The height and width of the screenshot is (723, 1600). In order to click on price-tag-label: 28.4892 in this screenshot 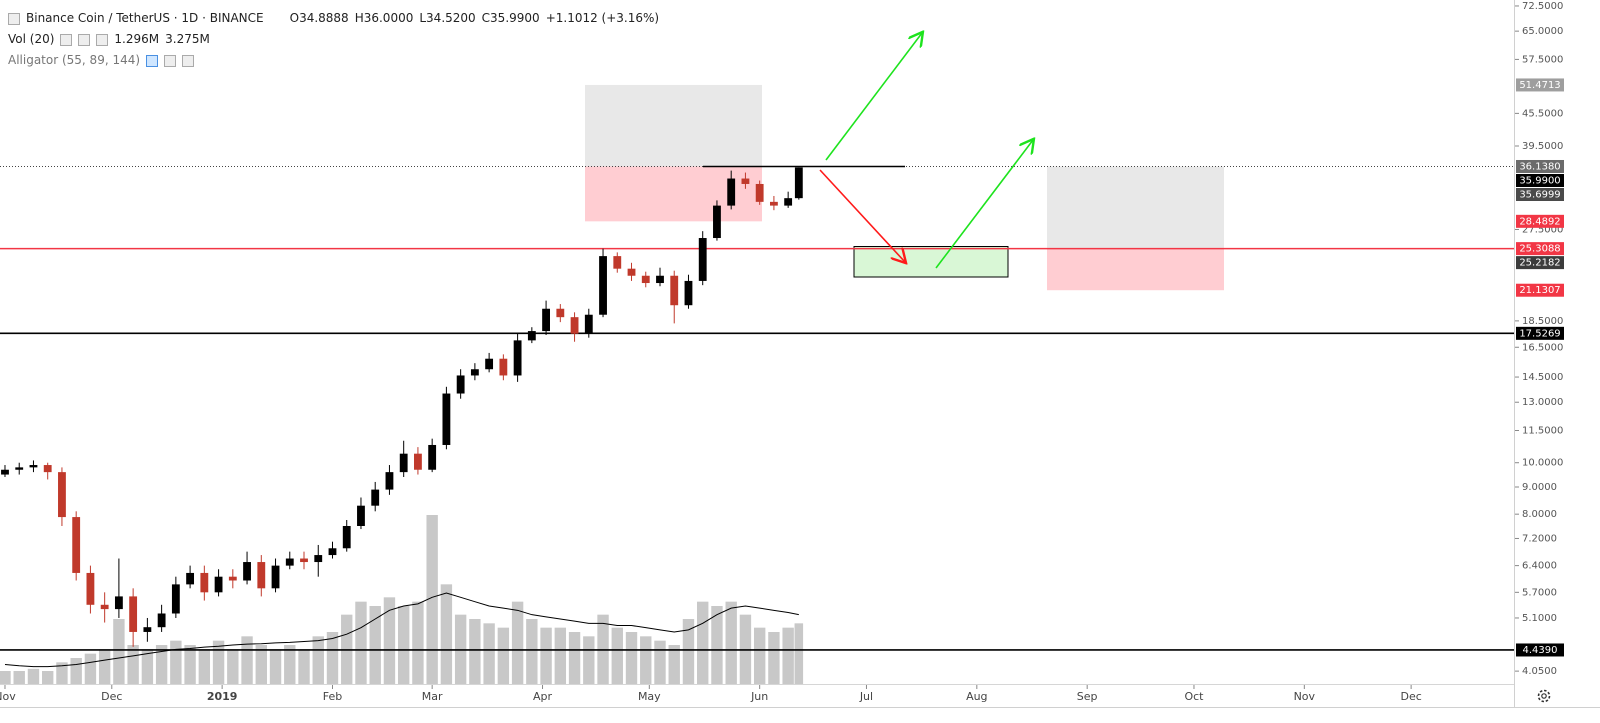, I will do `click(1539, 221)`.